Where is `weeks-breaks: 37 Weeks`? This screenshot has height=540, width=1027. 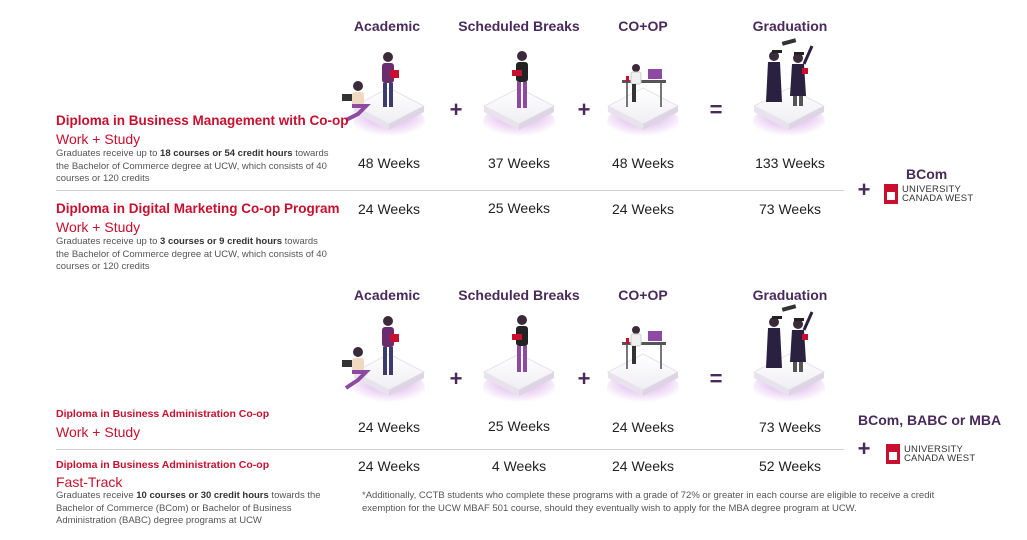 weeks-breaks: 37 Weeks is located at coordinates (519, 163).